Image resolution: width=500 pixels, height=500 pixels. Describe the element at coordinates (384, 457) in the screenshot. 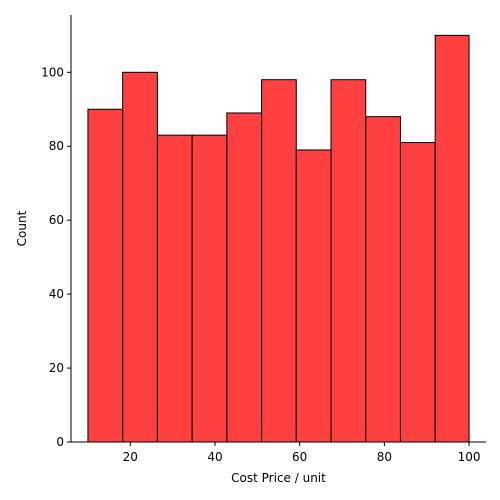

I see `x-tick-label: 80` at that location.